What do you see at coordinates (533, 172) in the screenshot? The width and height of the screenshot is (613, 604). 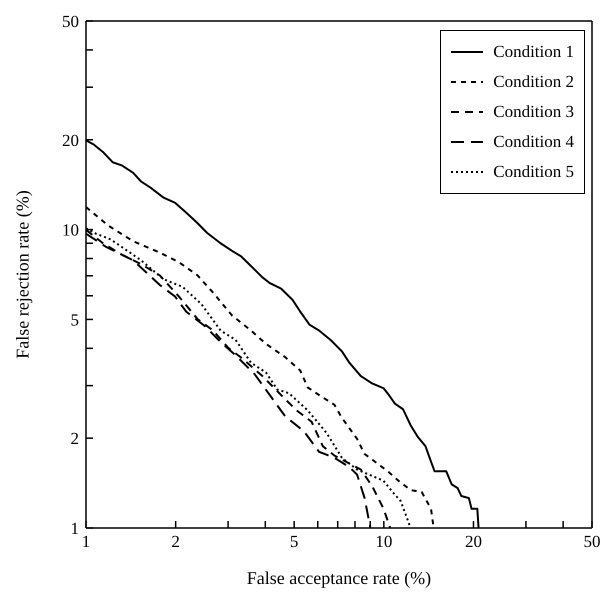 I see `legend-label: Condition 5` at bounding box center [533, 172].